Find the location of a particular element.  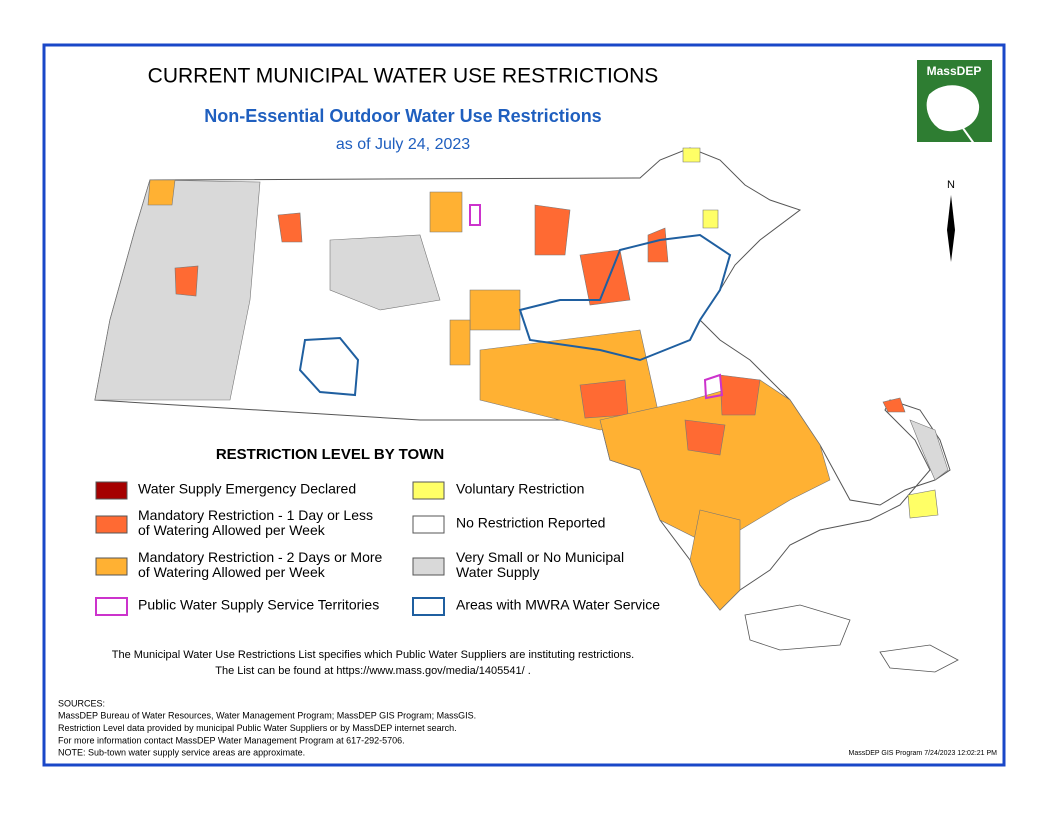

source-line: SOURCES: is located at coordinates (81, 703).